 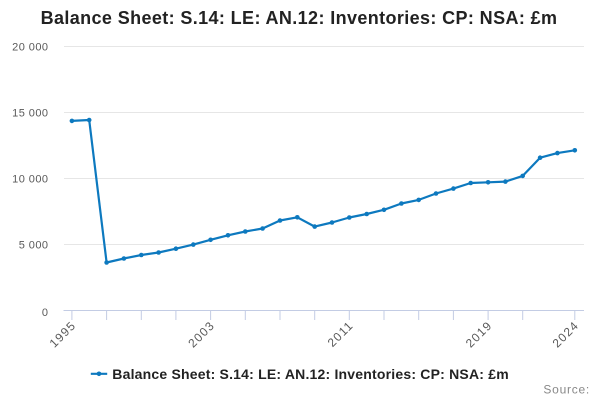 What do you see at coordinates (34, 246) in the screenshot?
I see `svg-text: 5 000` at bounding box center [34, 246].